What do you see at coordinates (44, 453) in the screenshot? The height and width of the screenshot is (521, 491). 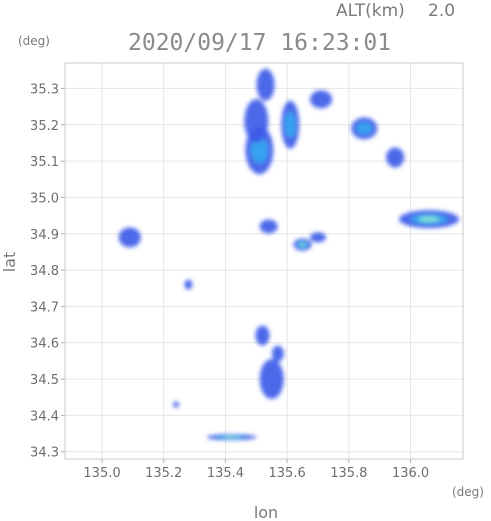 I see `y-tick-label: 34.3` at bounding box center [44, 453].